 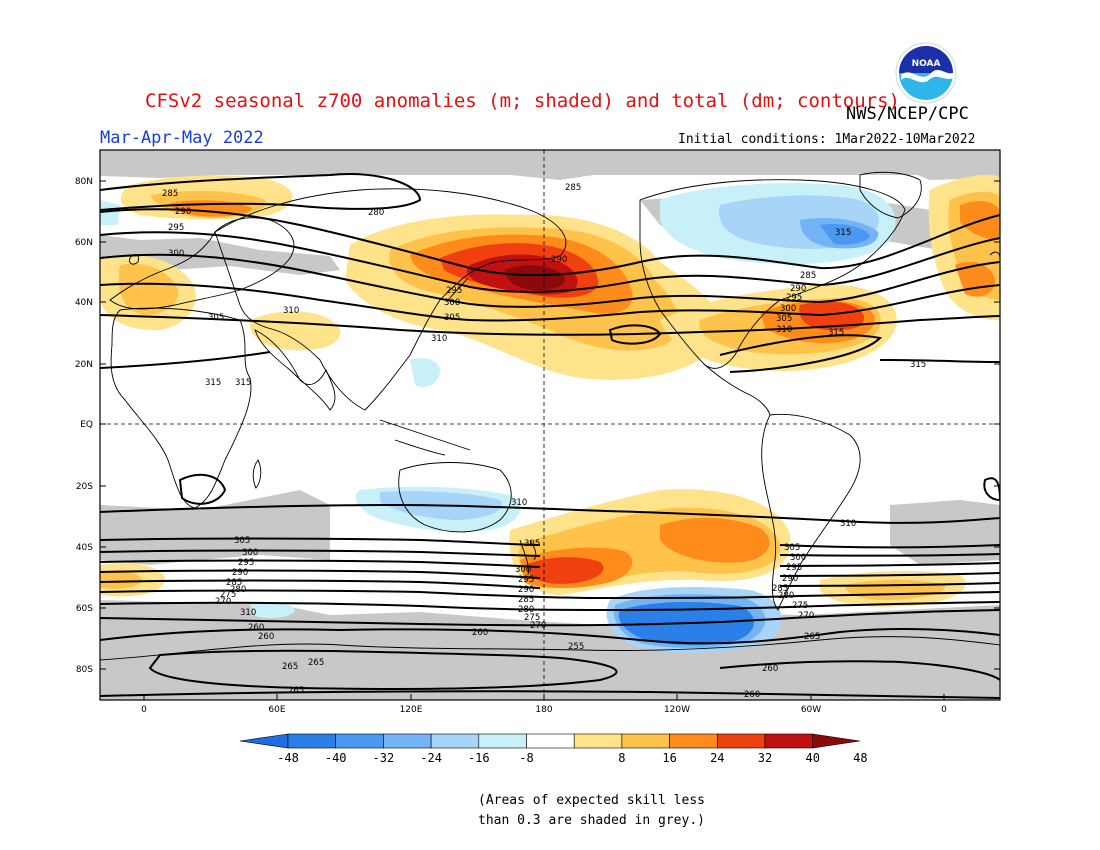 What do you see at coordinates (84, 365) in the screenshot?
I see `svg-text: 20N` at bounding box center [84, 365].